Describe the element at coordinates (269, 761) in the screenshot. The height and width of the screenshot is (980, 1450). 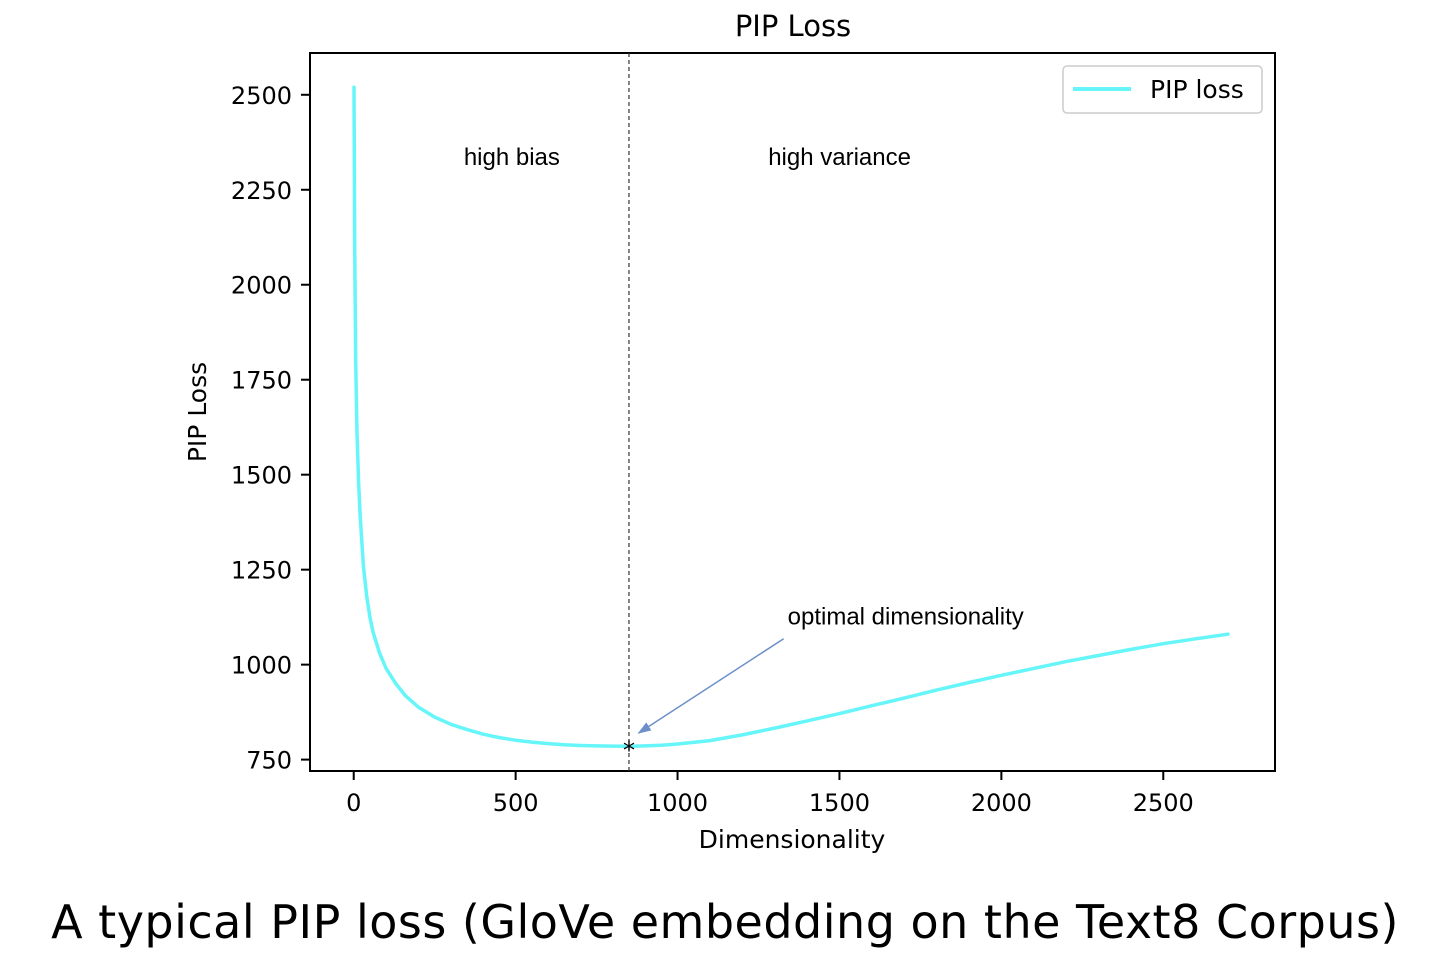
I see `y-tick-label: 750` at that location.